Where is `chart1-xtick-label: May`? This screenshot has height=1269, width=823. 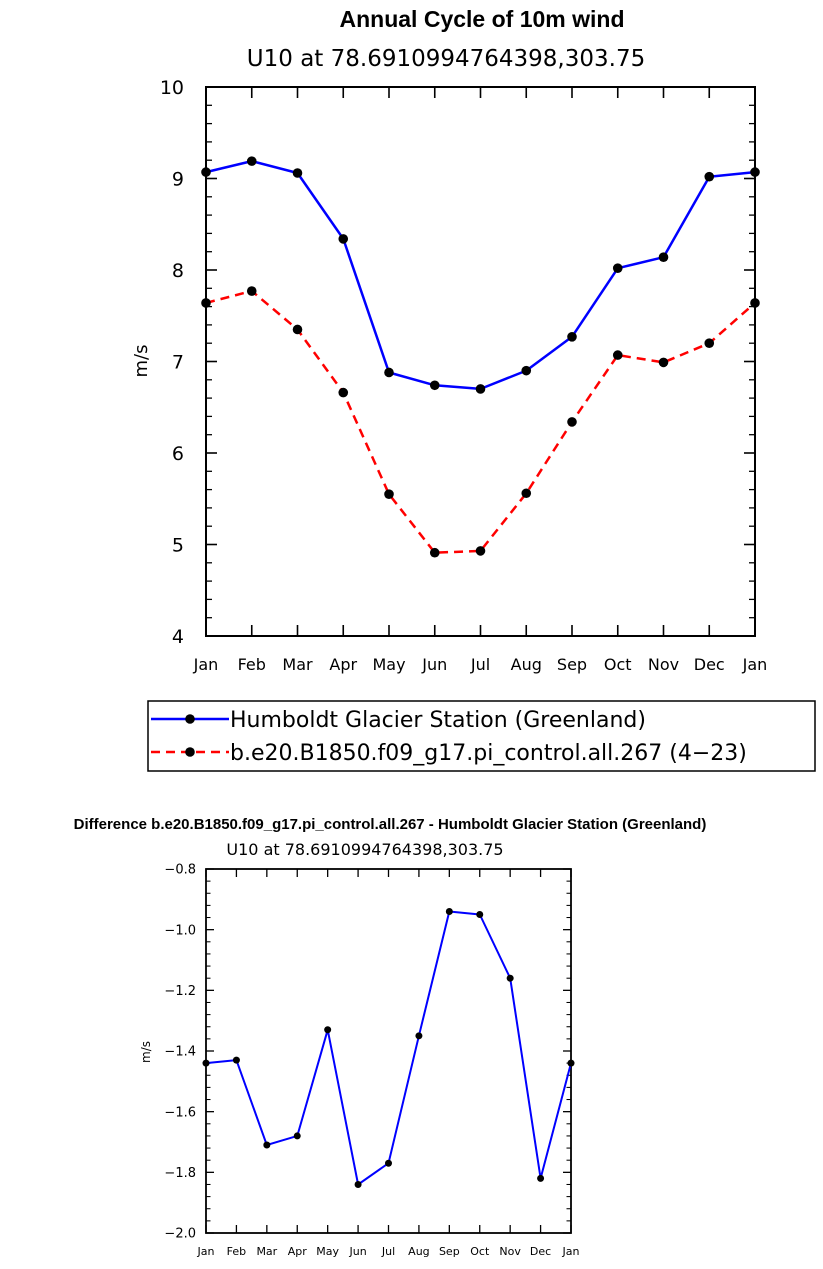 chart1-xtick-label: May is located at coordinates (388, 664).